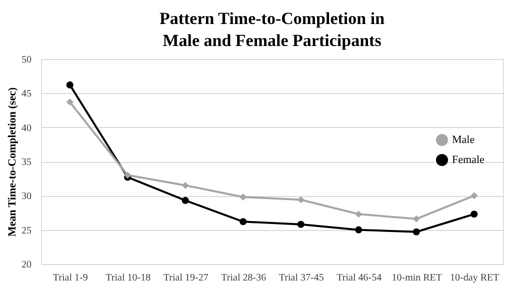 This screenshot has height=295, width=520. What do you see at coordinates (463, 140) in the screenshot?
I see `legend-label: Male` at bounding box center [463, 140].